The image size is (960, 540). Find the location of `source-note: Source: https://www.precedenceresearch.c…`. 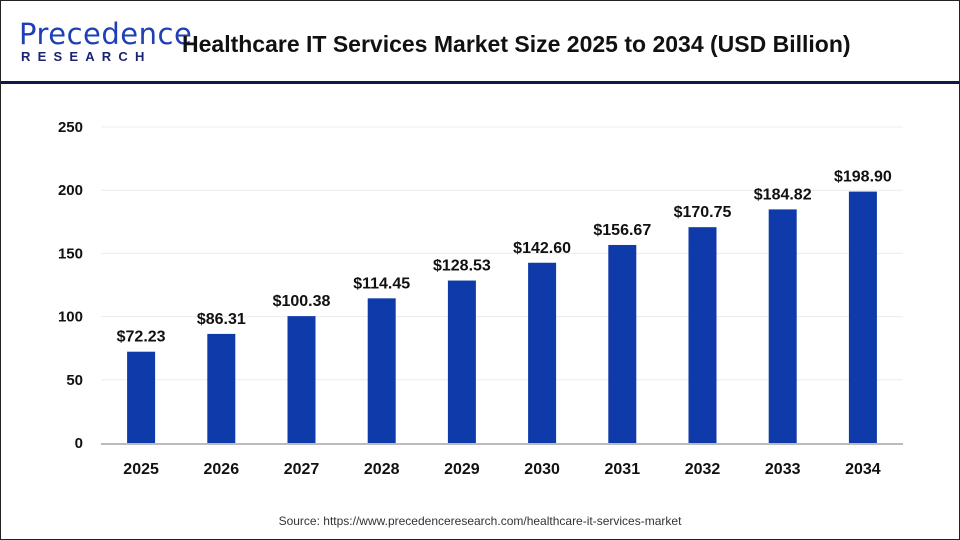

source-note: Source: https://www.precedenceresearch.c… is located at coordinates (480, 521).